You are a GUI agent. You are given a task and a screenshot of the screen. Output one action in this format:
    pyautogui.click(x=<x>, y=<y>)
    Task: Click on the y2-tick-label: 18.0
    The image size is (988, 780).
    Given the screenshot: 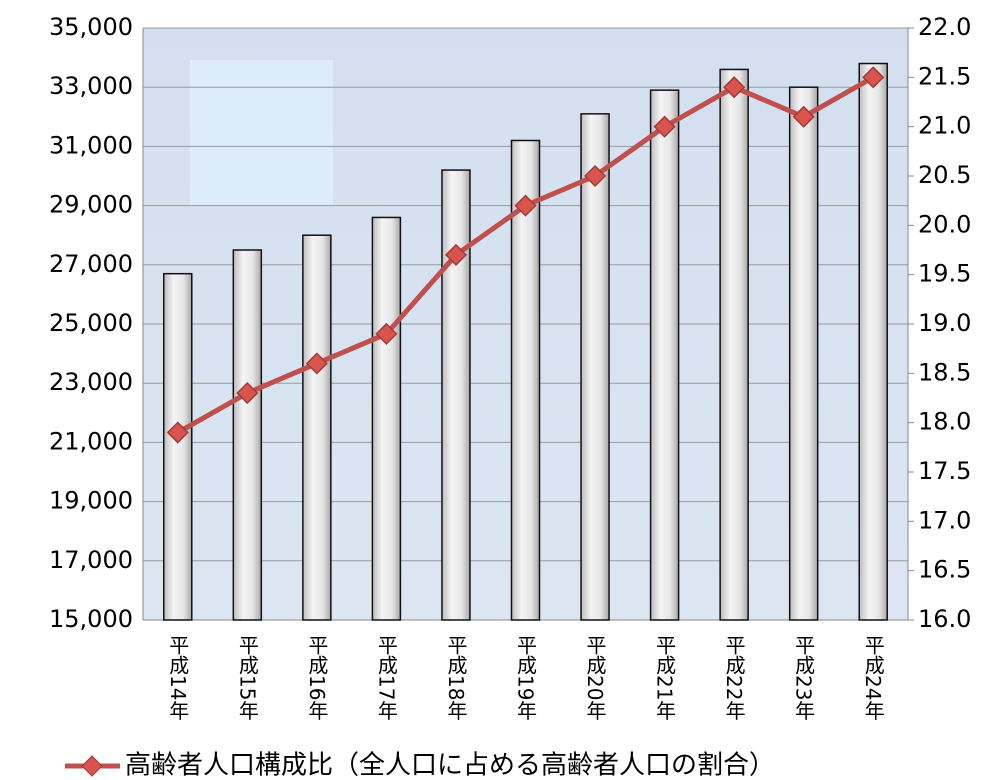 What is the action you would take?
    pyautogui.click(x=944, y=422)
    